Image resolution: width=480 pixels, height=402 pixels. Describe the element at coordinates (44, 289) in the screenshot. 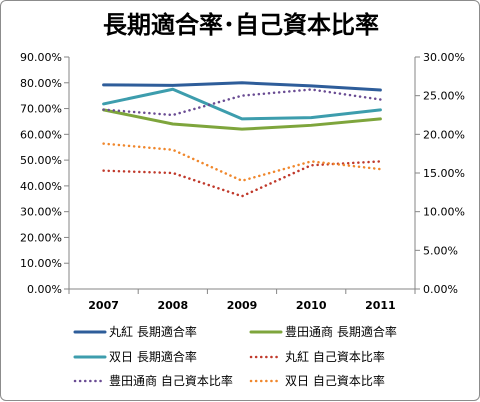

I see `left-tick-label: 0.00%` at that location.